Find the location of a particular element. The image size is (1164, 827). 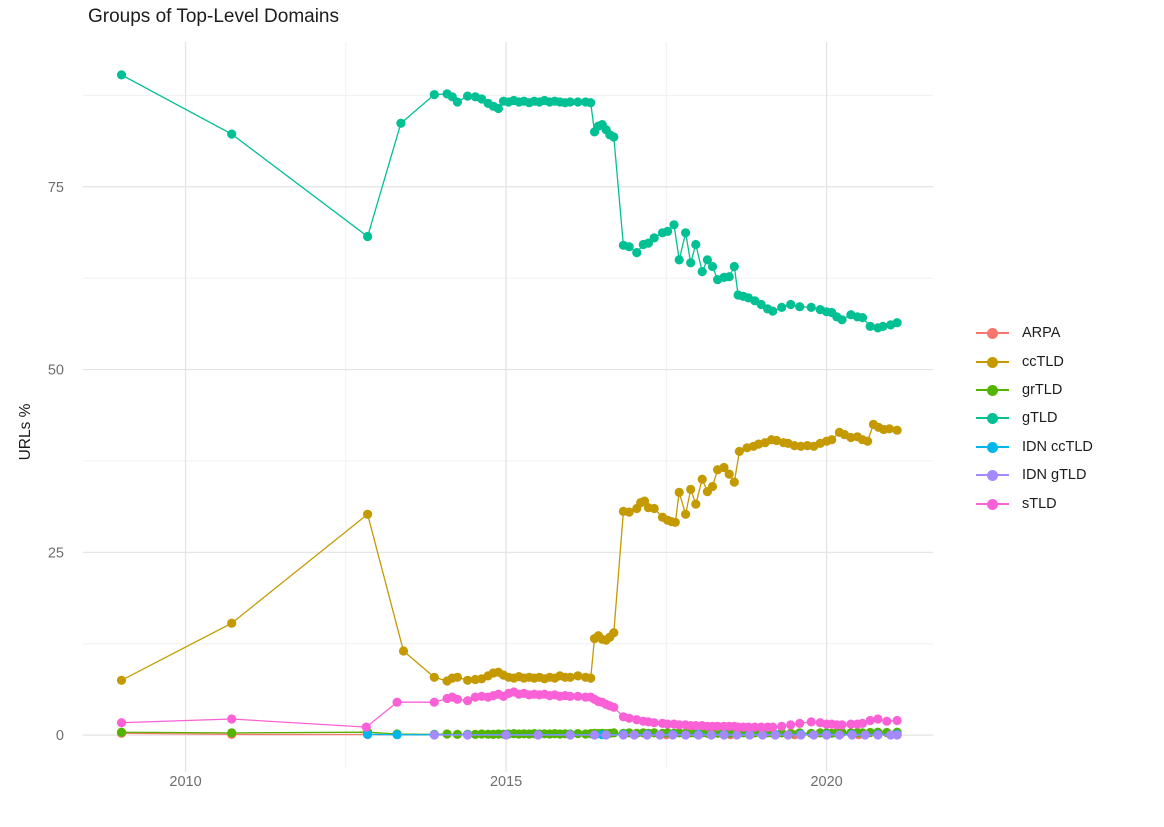

legend-label: sTLD is located at coordinates (1039, 503).